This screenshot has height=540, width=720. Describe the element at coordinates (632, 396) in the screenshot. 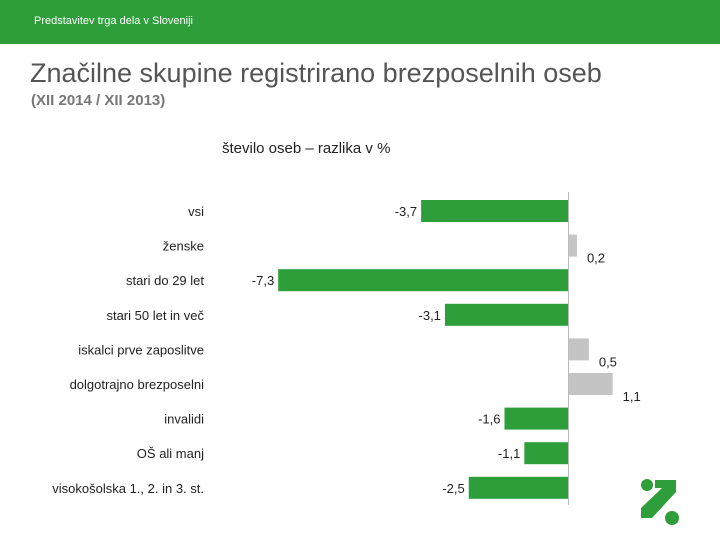

I see `value-label: 1,1` at that location.